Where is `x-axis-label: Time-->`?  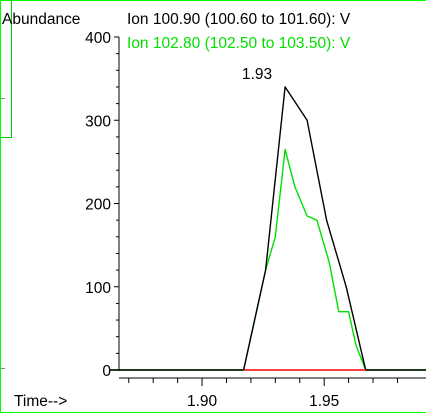
x-axis-label: Time--> is located at coordinates (40, 401).